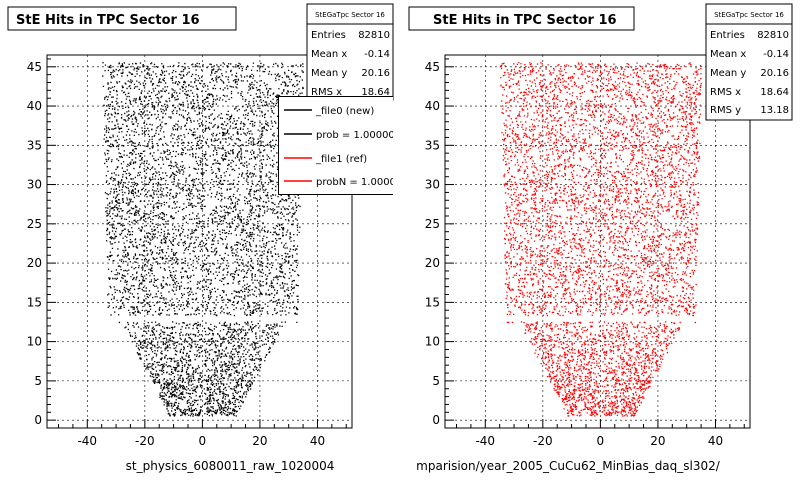 The image size is (800, 480). I want to click on left-stat-label-2: Mean y, so click(329, 73).